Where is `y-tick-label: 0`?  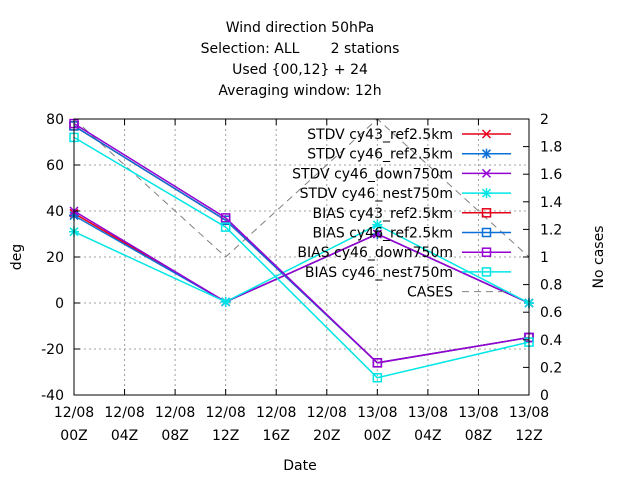 y-tick-label: 0 is located at coordinates (59, 304).